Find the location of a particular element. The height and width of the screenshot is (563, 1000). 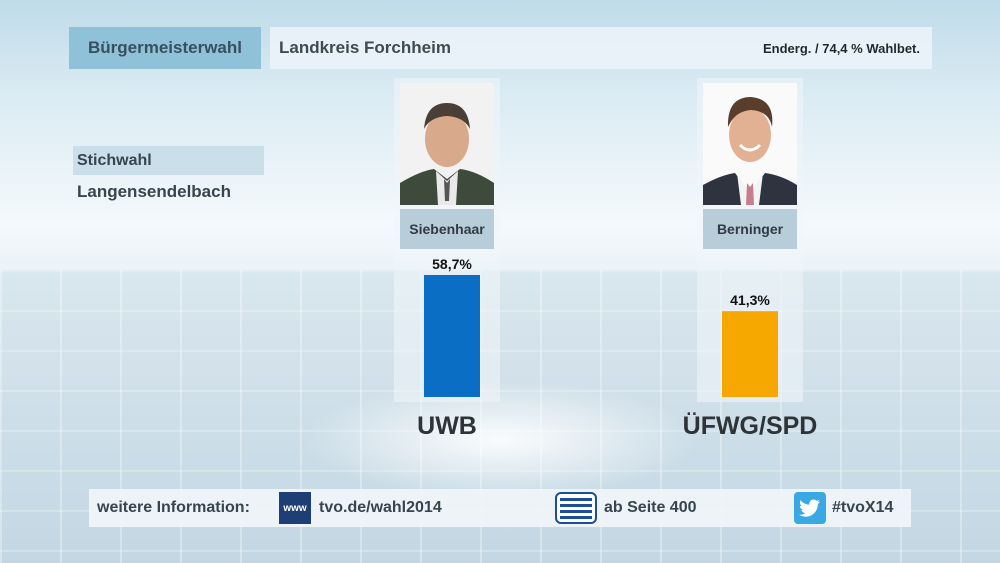

teletext-page: ab Seite 400 is located at coordinates (650, 507).